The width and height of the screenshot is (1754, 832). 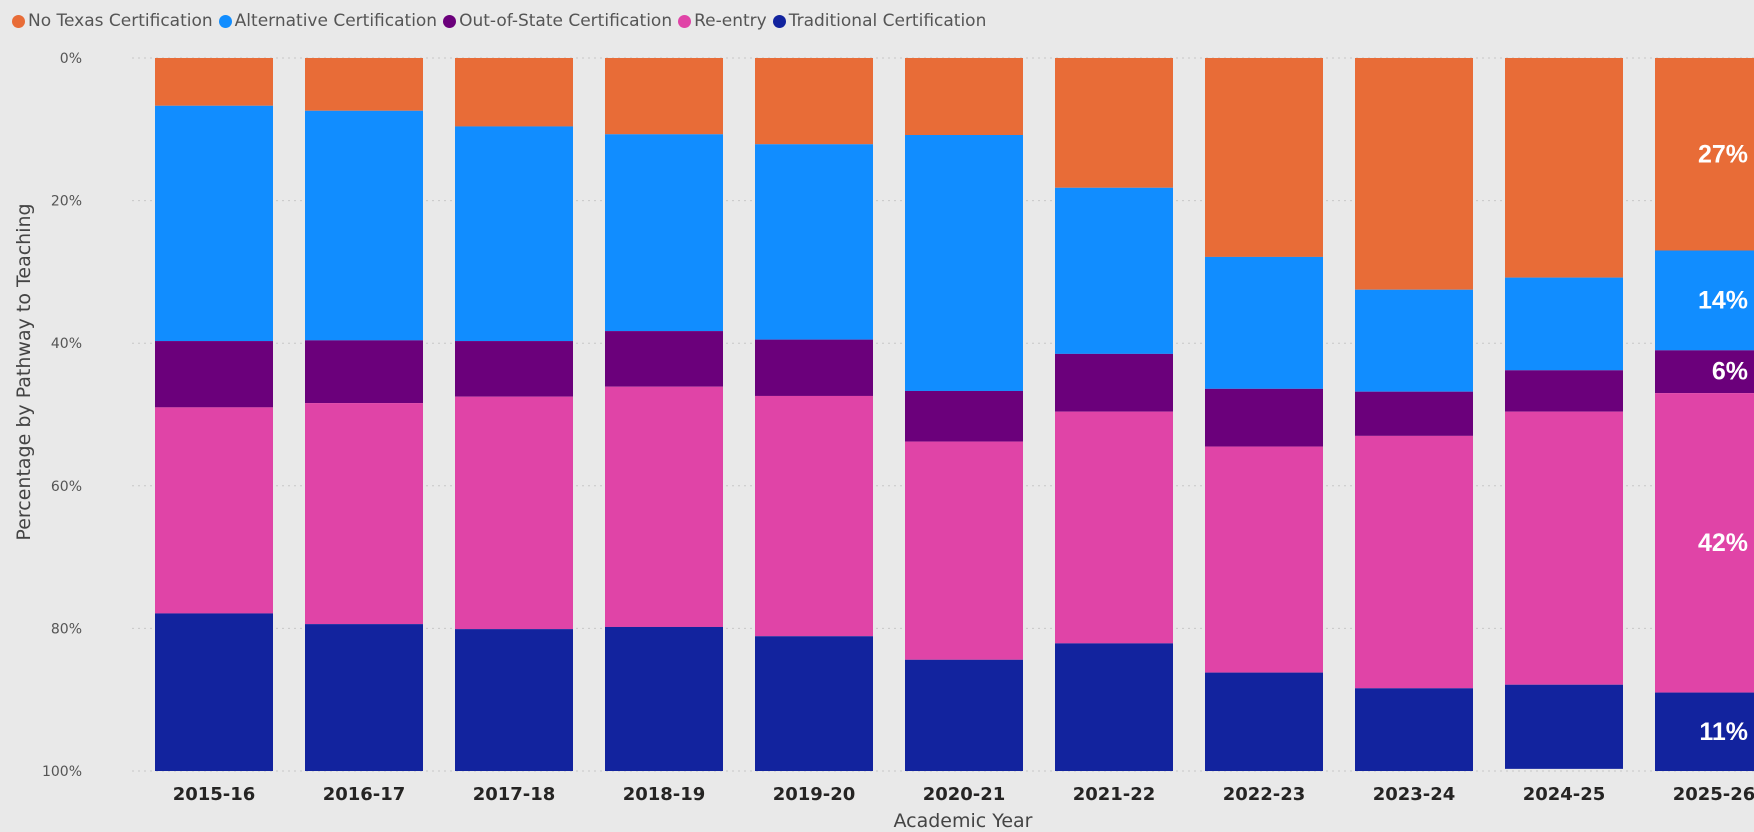 What do you see at coordinates (814, 794) in the screenshot?
I see `x-tick-label: 2019-20` at bounding box center [814, 794].